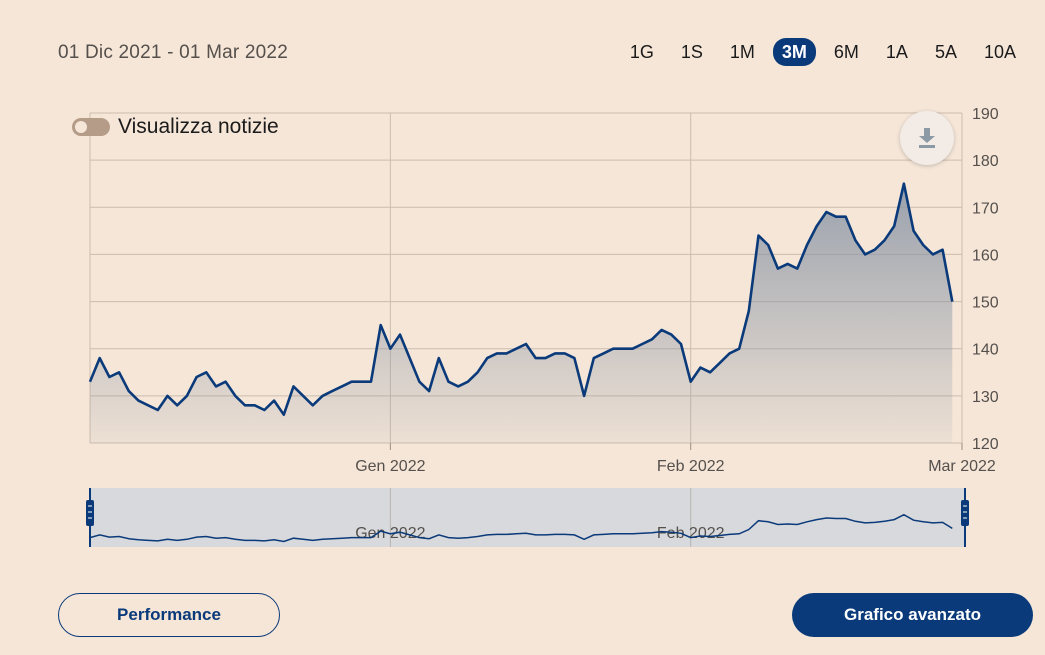 The height and width of the screenshot is (655, 1045). What do you see at coordinates (985, 114) in the screenshot?
I see `y-tick-label: 190` at bounding box center [985, 114].